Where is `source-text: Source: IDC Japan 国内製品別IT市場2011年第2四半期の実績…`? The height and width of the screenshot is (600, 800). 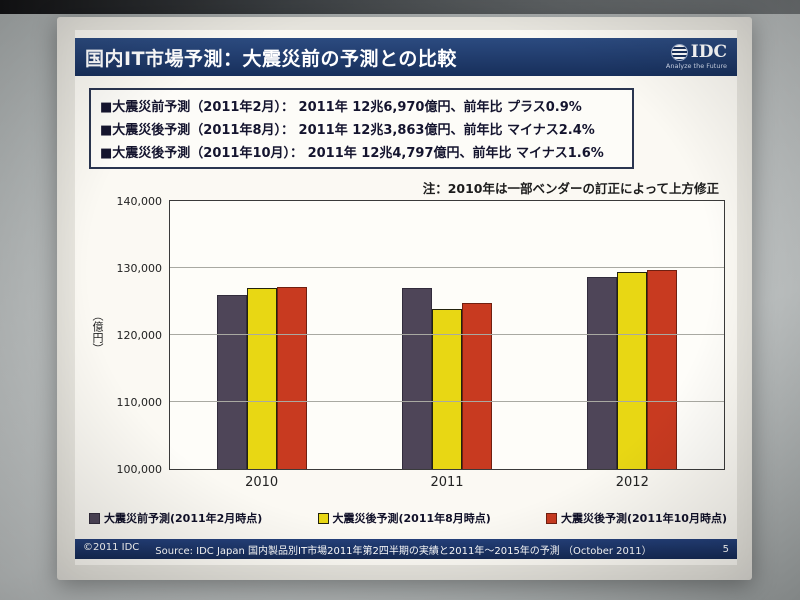
source-text: Source: IDC Japan 国内製品別IT市場2011年第2四半期の実績… is located at coordinates (403, 551).